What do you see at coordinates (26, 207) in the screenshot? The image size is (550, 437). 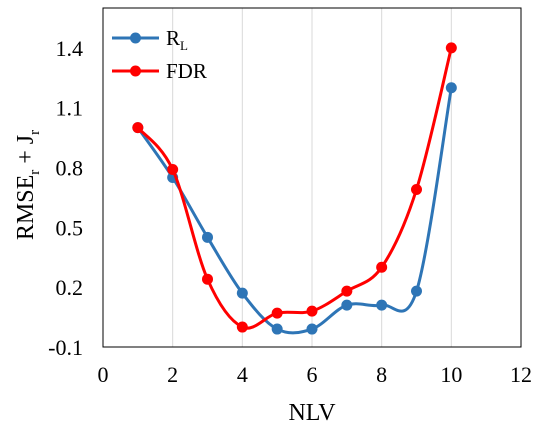 I see `y-axis-title-base: RMSE` at bounding box center [26, 207].